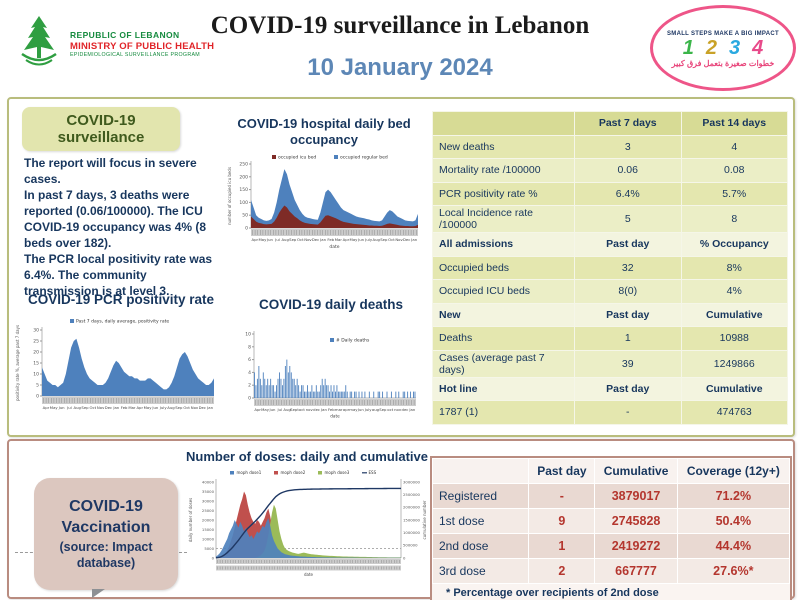  I want to click on stamp-oval-border-icon, so click(723, 48).